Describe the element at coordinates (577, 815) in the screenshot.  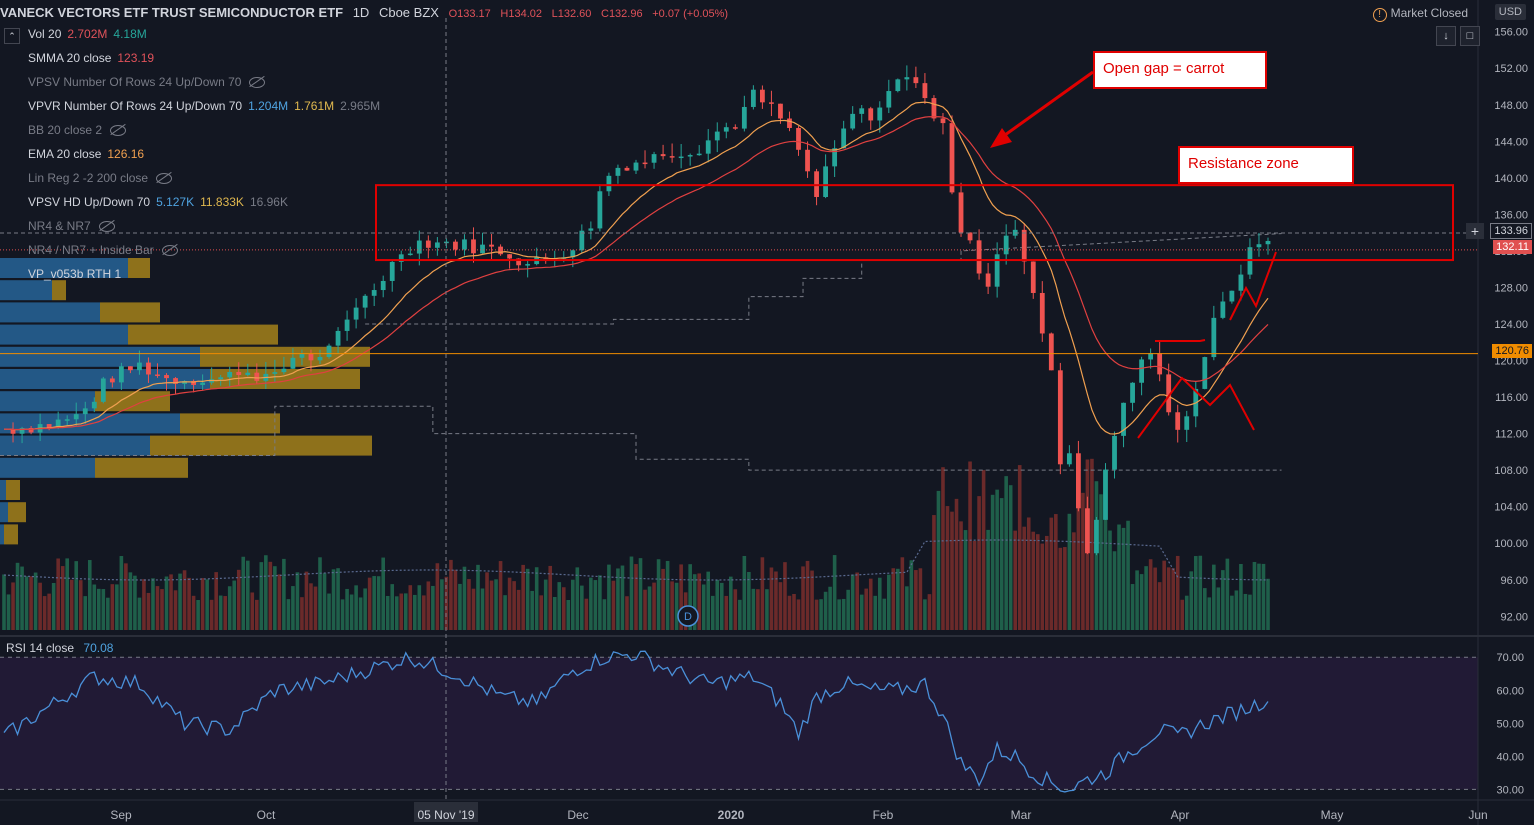
I see `time-tick-label: Dec` at that location.